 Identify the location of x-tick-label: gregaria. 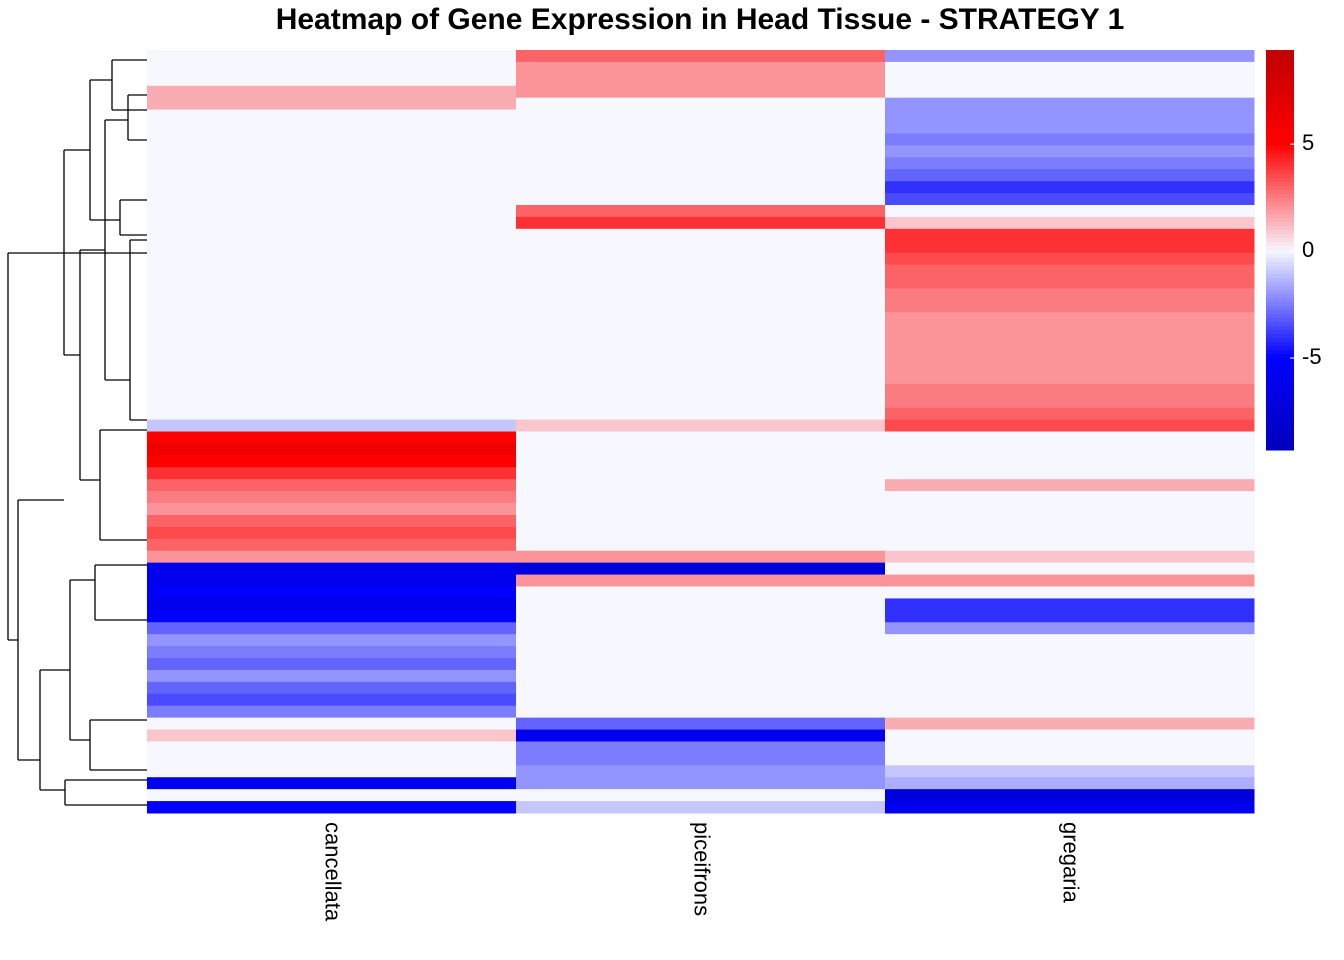
(1071, 862).